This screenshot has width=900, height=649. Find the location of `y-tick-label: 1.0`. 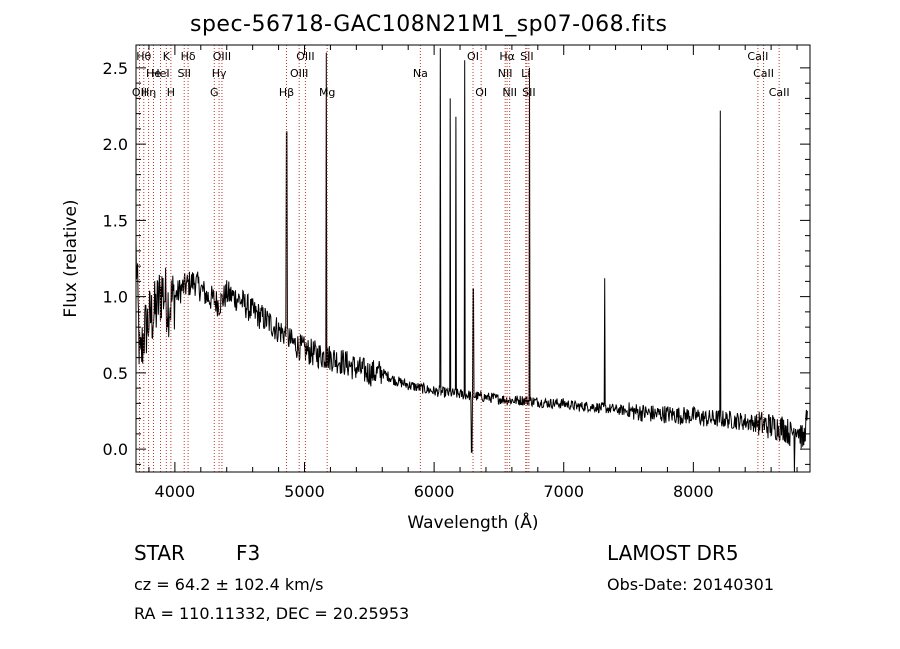

y-tick-label: 1.0 is located at coordinates (115, 297).